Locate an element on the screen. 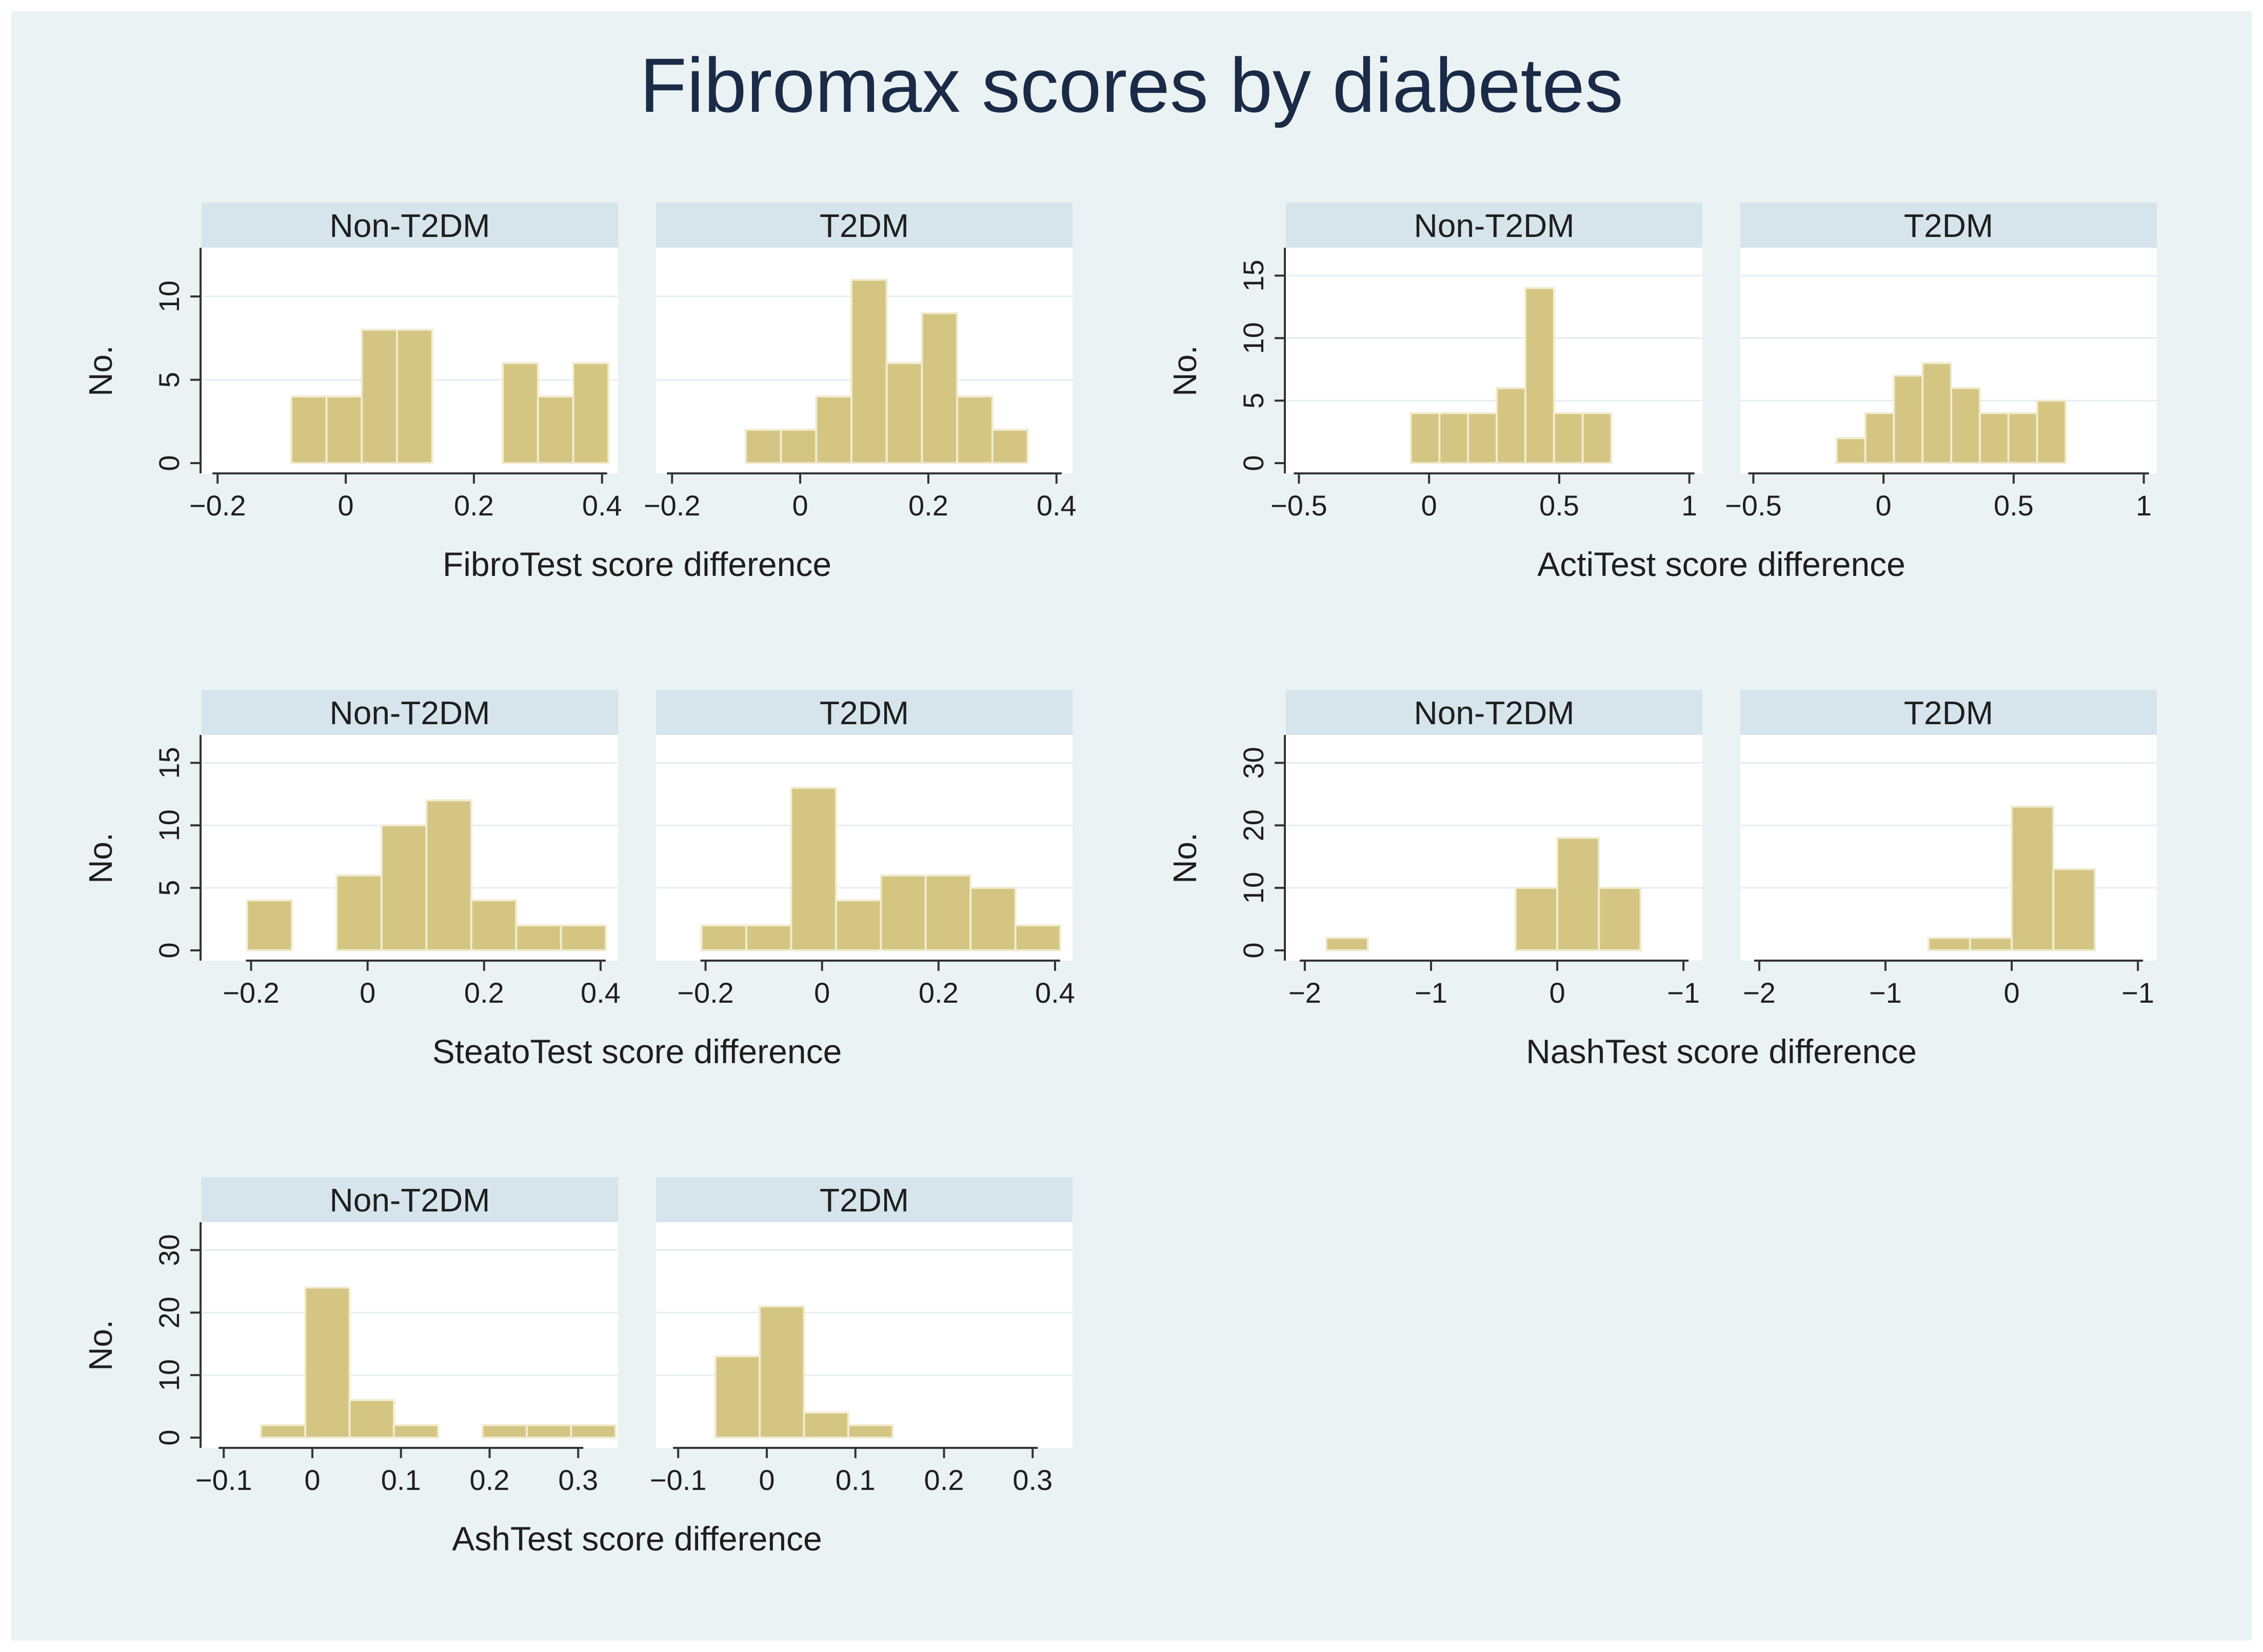  panel-t2dm: T2DM −0.5 0 0.5 1 is located at coordinates (1941, 362).